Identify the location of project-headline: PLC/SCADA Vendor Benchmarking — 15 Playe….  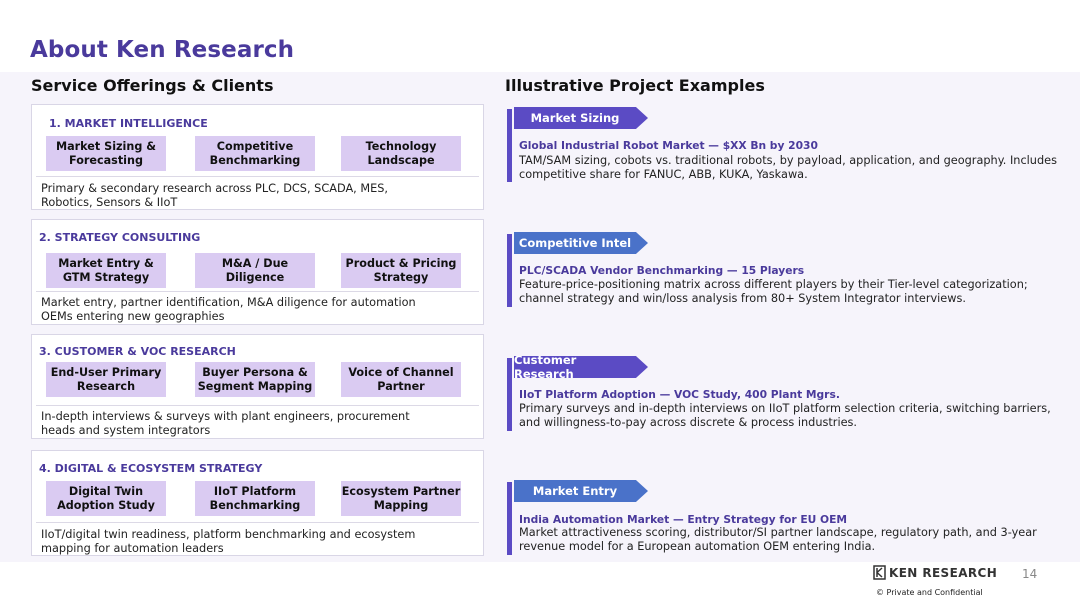
(662, 270).